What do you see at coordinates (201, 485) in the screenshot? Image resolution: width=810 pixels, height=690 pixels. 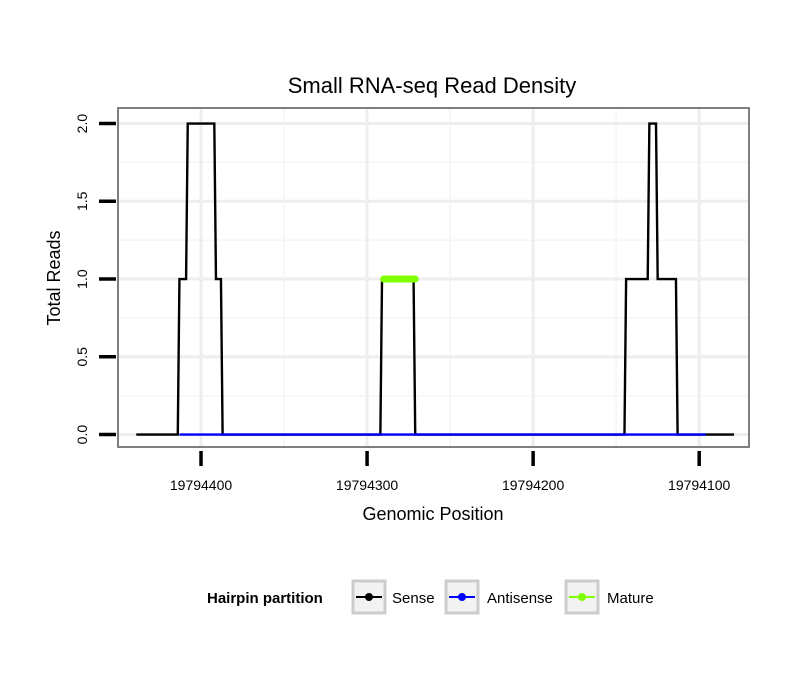 I see `x-tick-label: 19794400` at bounding box center [201, 485].